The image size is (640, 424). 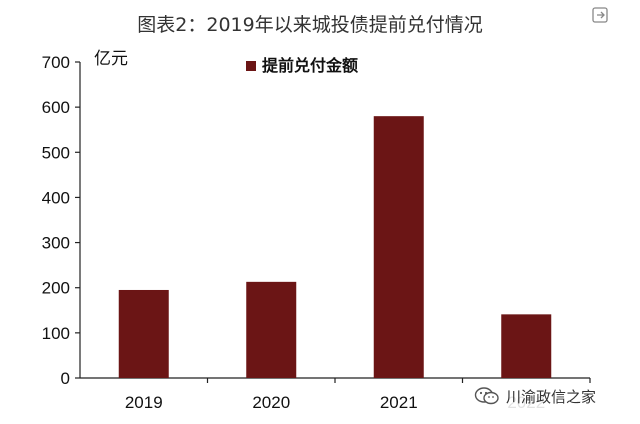 What do you see at coordinates (144, 402) in the screenshot?
I see `x-tick-label: 2019` at bounding box center [144, 402].